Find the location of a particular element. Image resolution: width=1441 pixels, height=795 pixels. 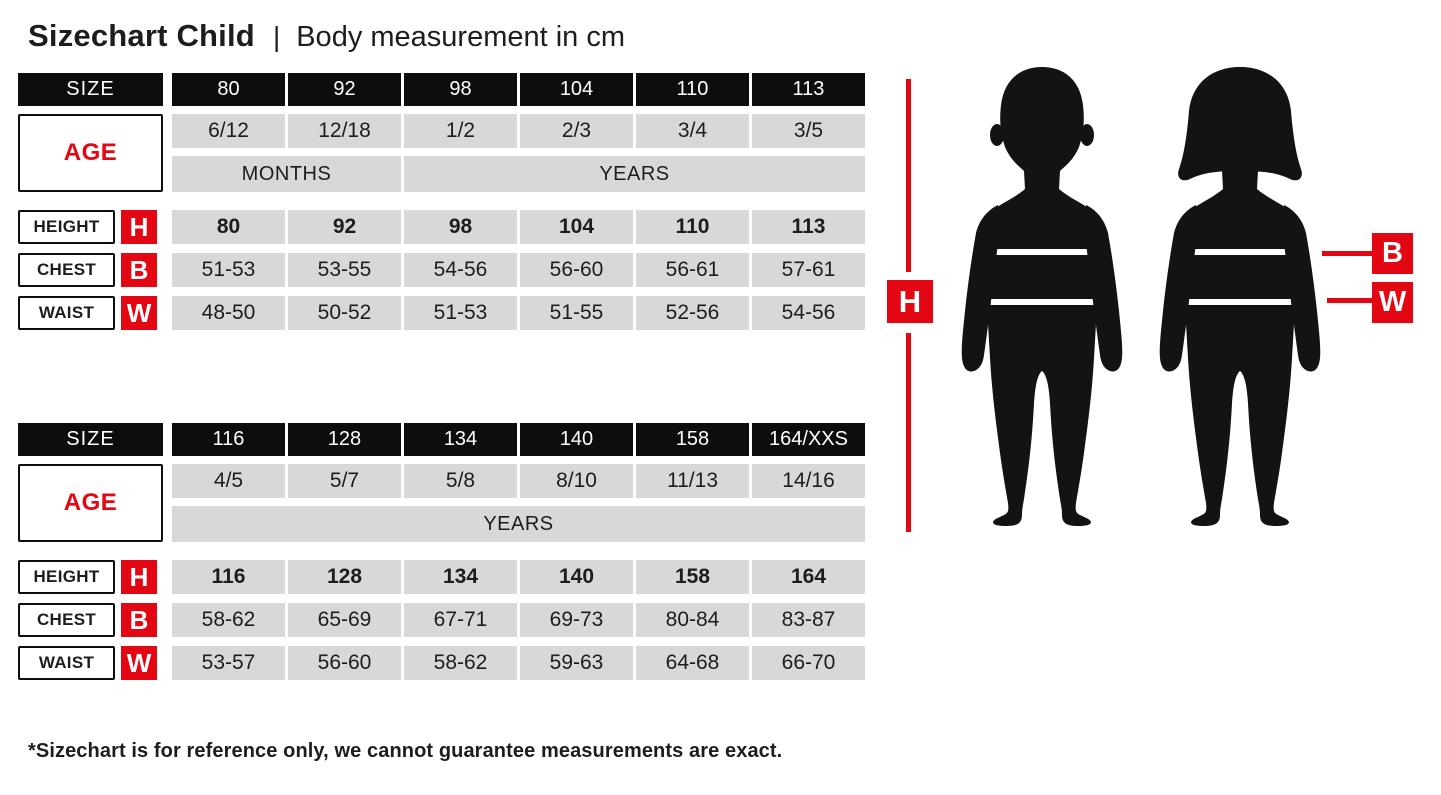

chest-badge: B is located at coordinates (1392, 253).